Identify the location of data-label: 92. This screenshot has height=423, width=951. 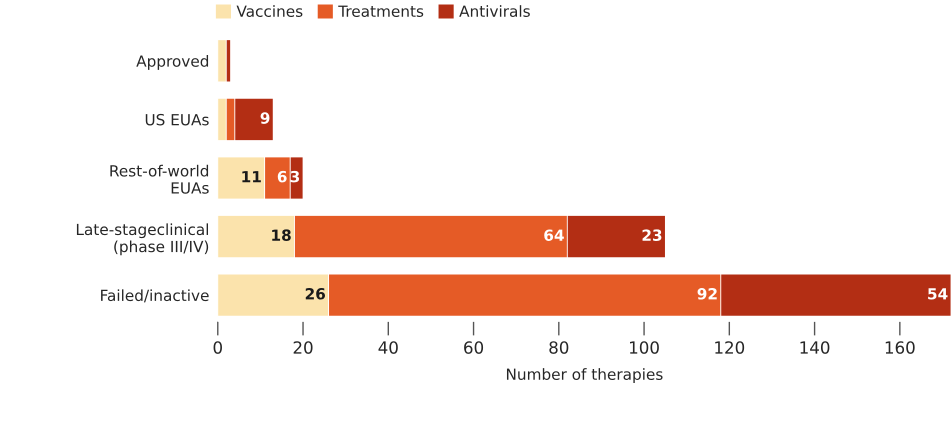
(707, 294).